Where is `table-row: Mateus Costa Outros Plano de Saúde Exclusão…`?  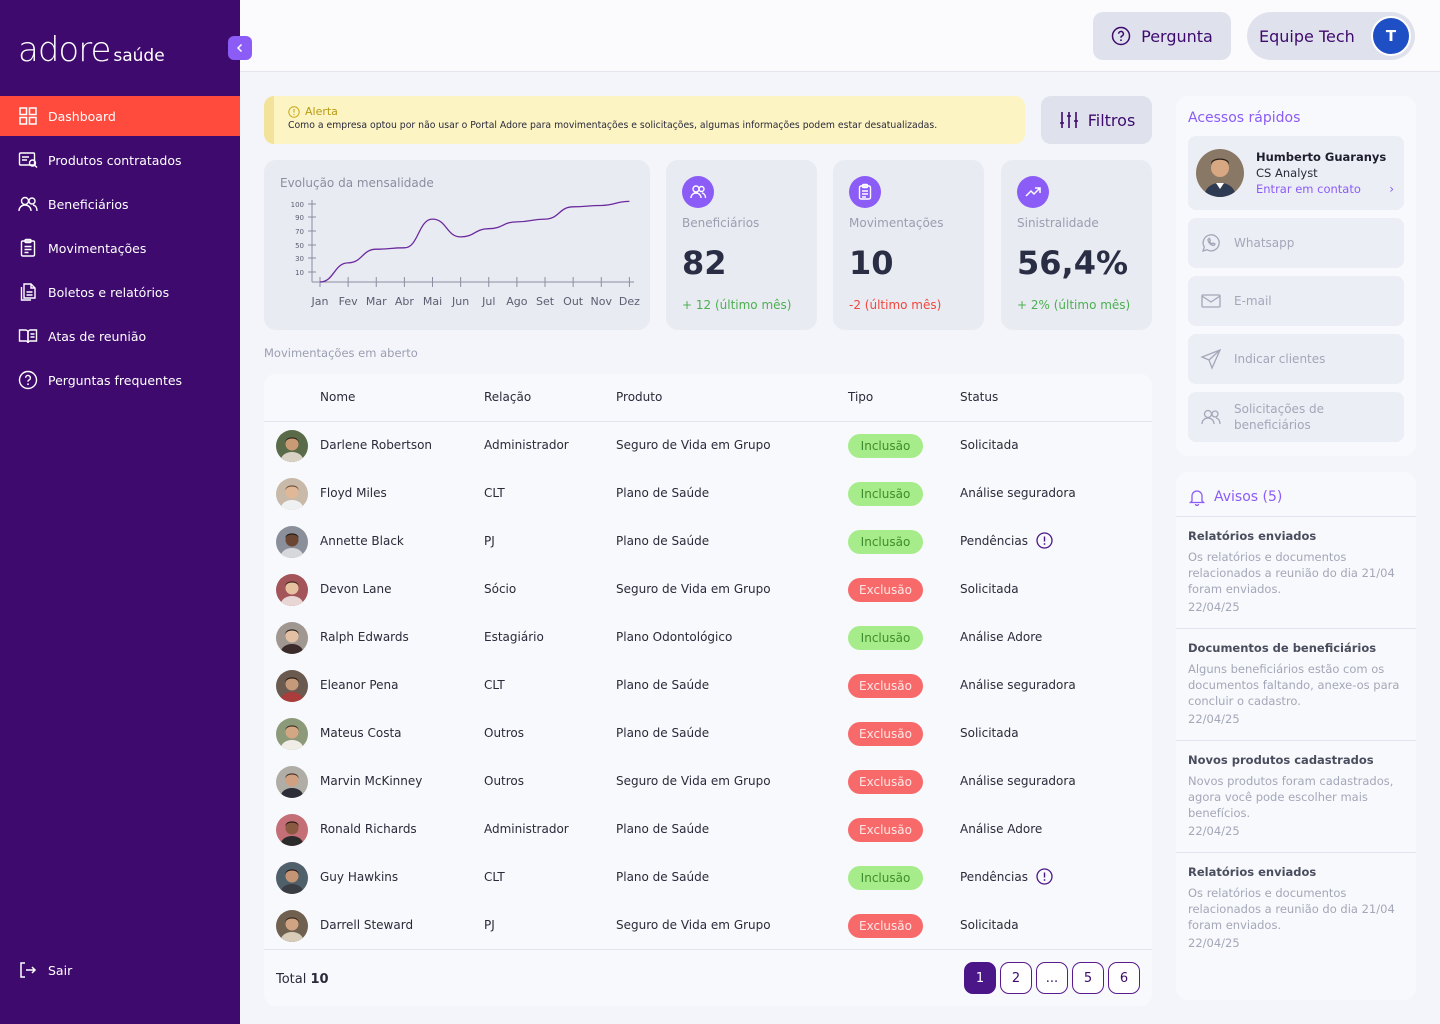 table-row: Mateus Costa Outros Plano de Saúde Exclusão… is located at coordinates (708, 734).